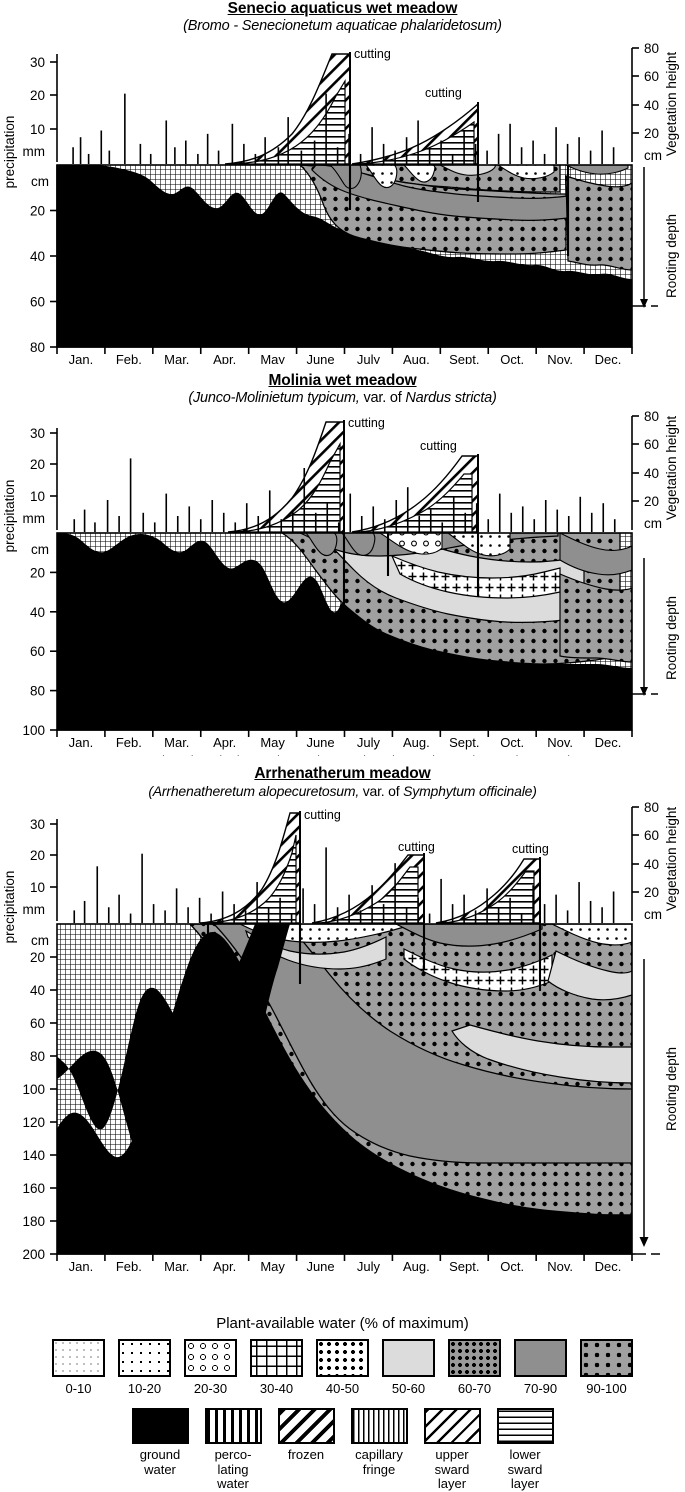  Describe the element at coordinates (37, 1023) in the screenshot. I see `root-tick-label: 60` at that location.